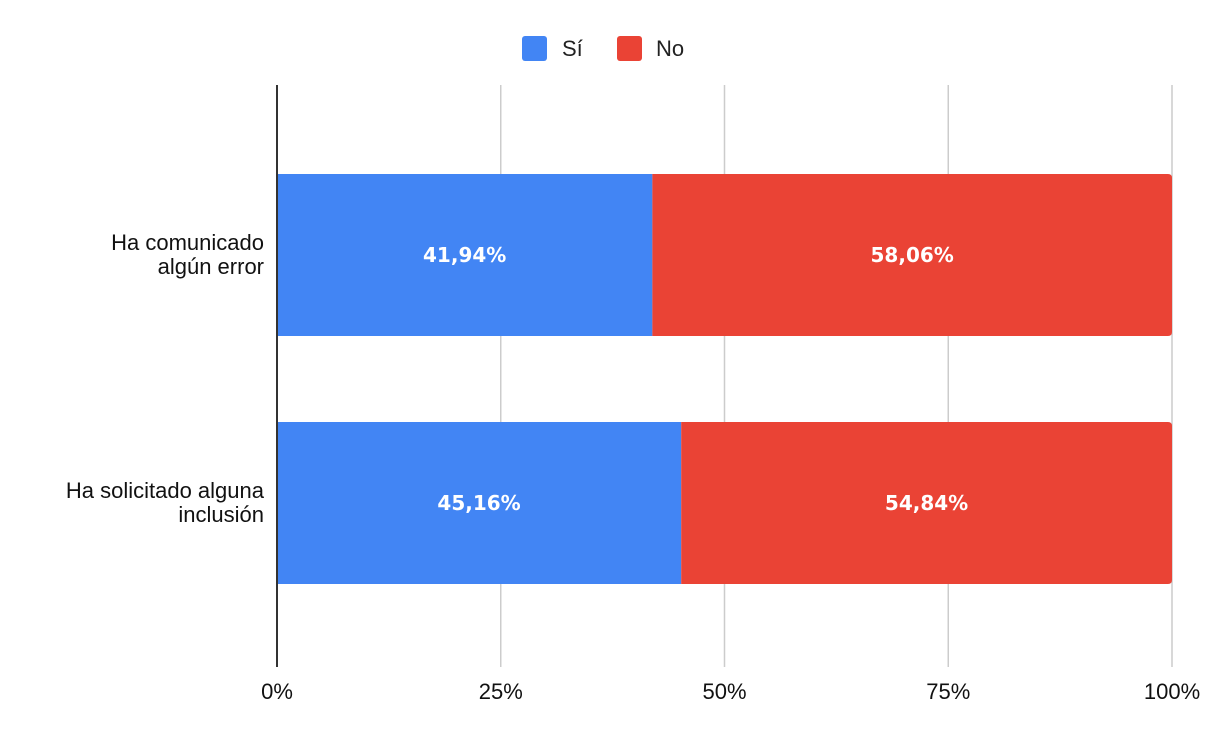 Image resolution: width=1210 pixels, height=742 pixels. I want to click on category-label-1-1: inclusión, so click(221, 514).